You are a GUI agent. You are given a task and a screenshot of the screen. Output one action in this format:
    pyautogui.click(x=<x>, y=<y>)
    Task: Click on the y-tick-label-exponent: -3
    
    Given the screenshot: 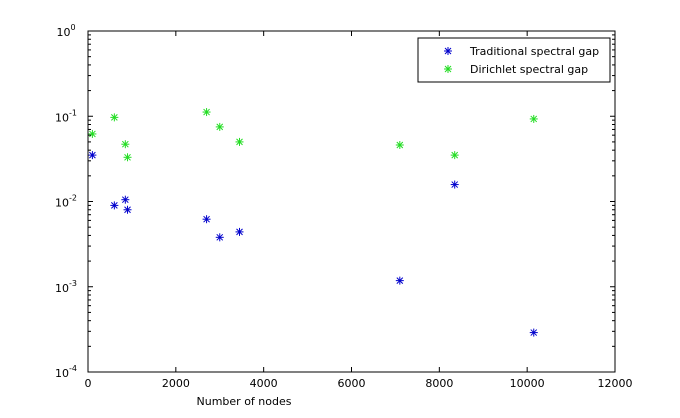 What is the action you would take?
    pyautogui.click(x=73, y=283)
    